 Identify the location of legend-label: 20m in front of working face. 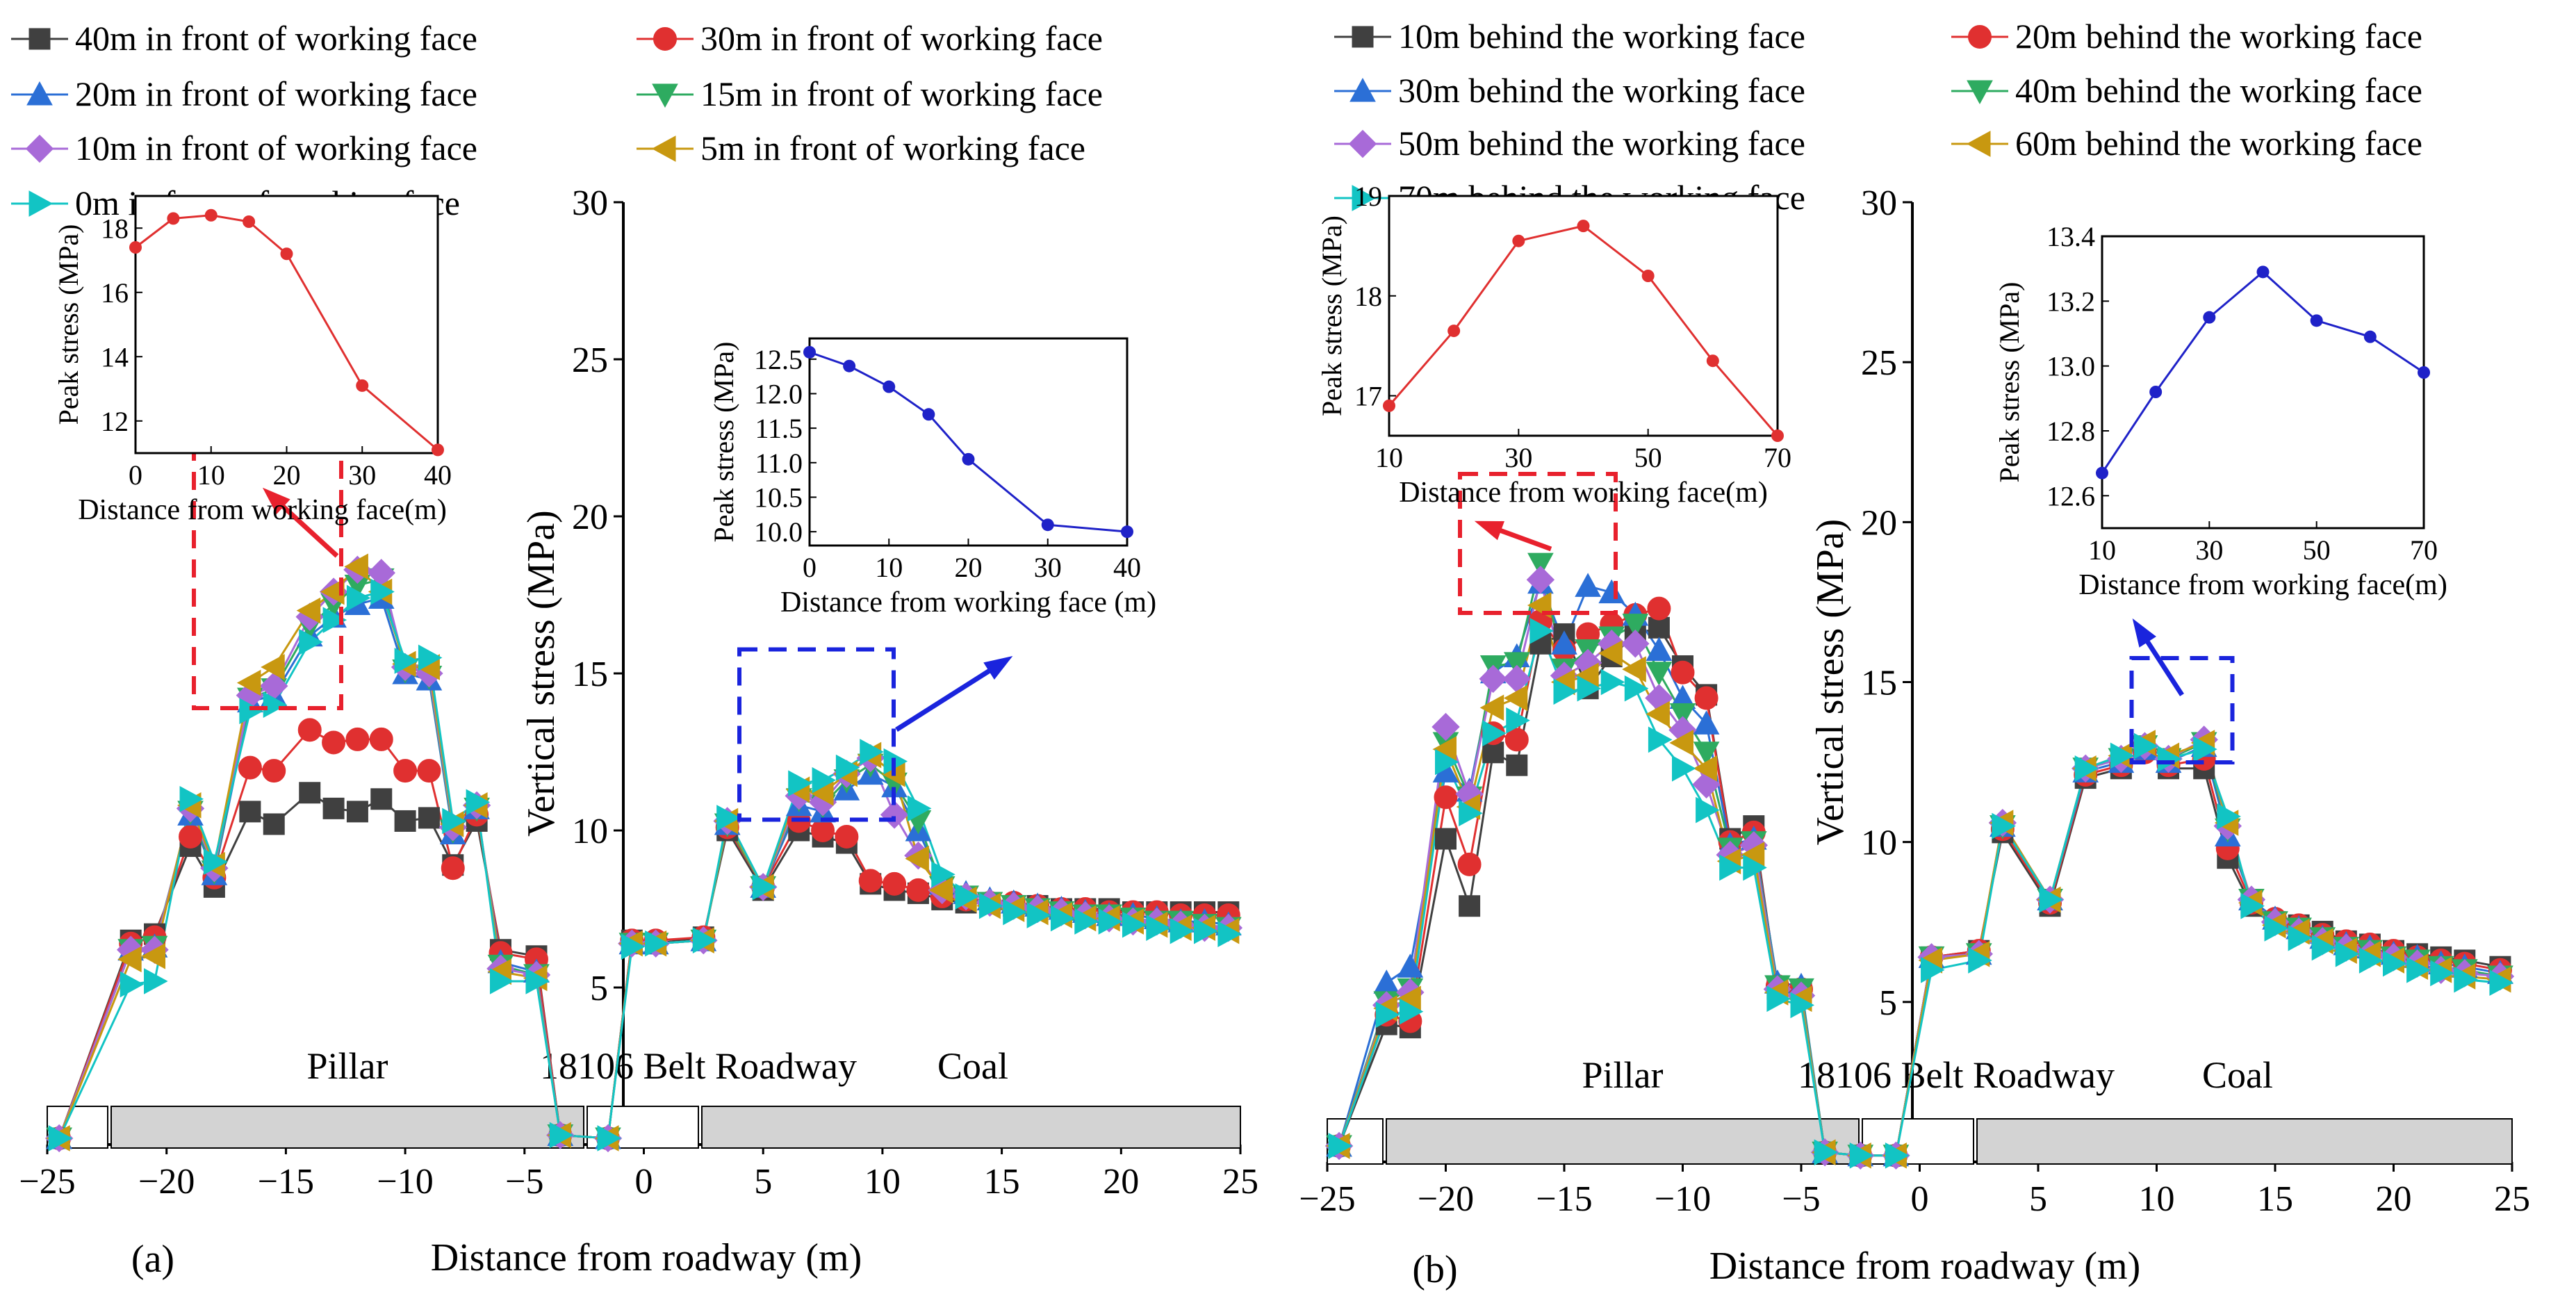
(276, 93).